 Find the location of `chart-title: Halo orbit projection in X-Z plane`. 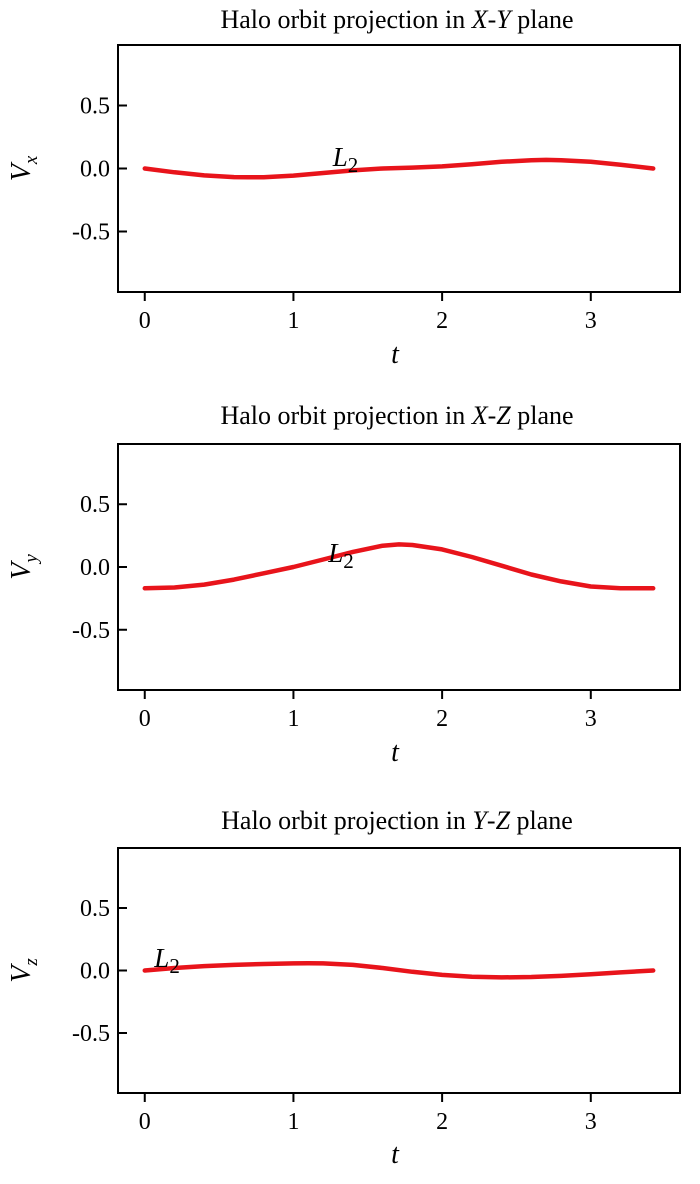

chart-title: Halo orbit projection in X-Z plane is located at coordinates (396, 415).